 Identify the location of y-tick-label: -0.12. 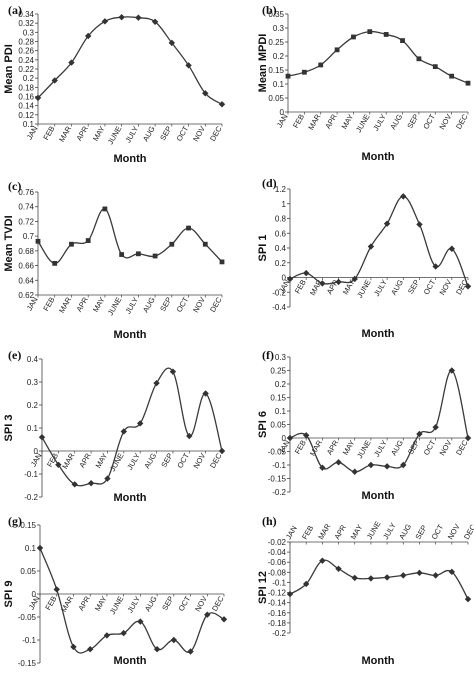
(277, 593).